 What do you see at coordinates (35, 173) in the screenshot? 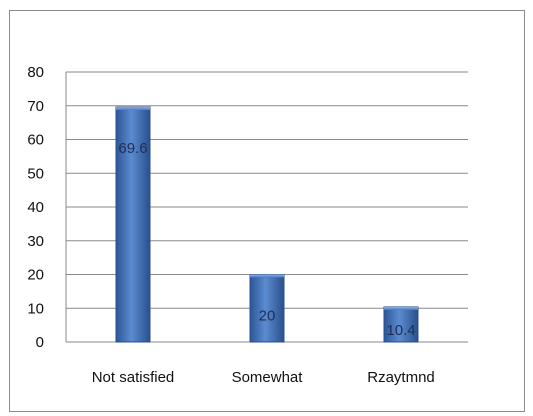
I see `y-tick-label: 50` at bounding box center [35, 173].